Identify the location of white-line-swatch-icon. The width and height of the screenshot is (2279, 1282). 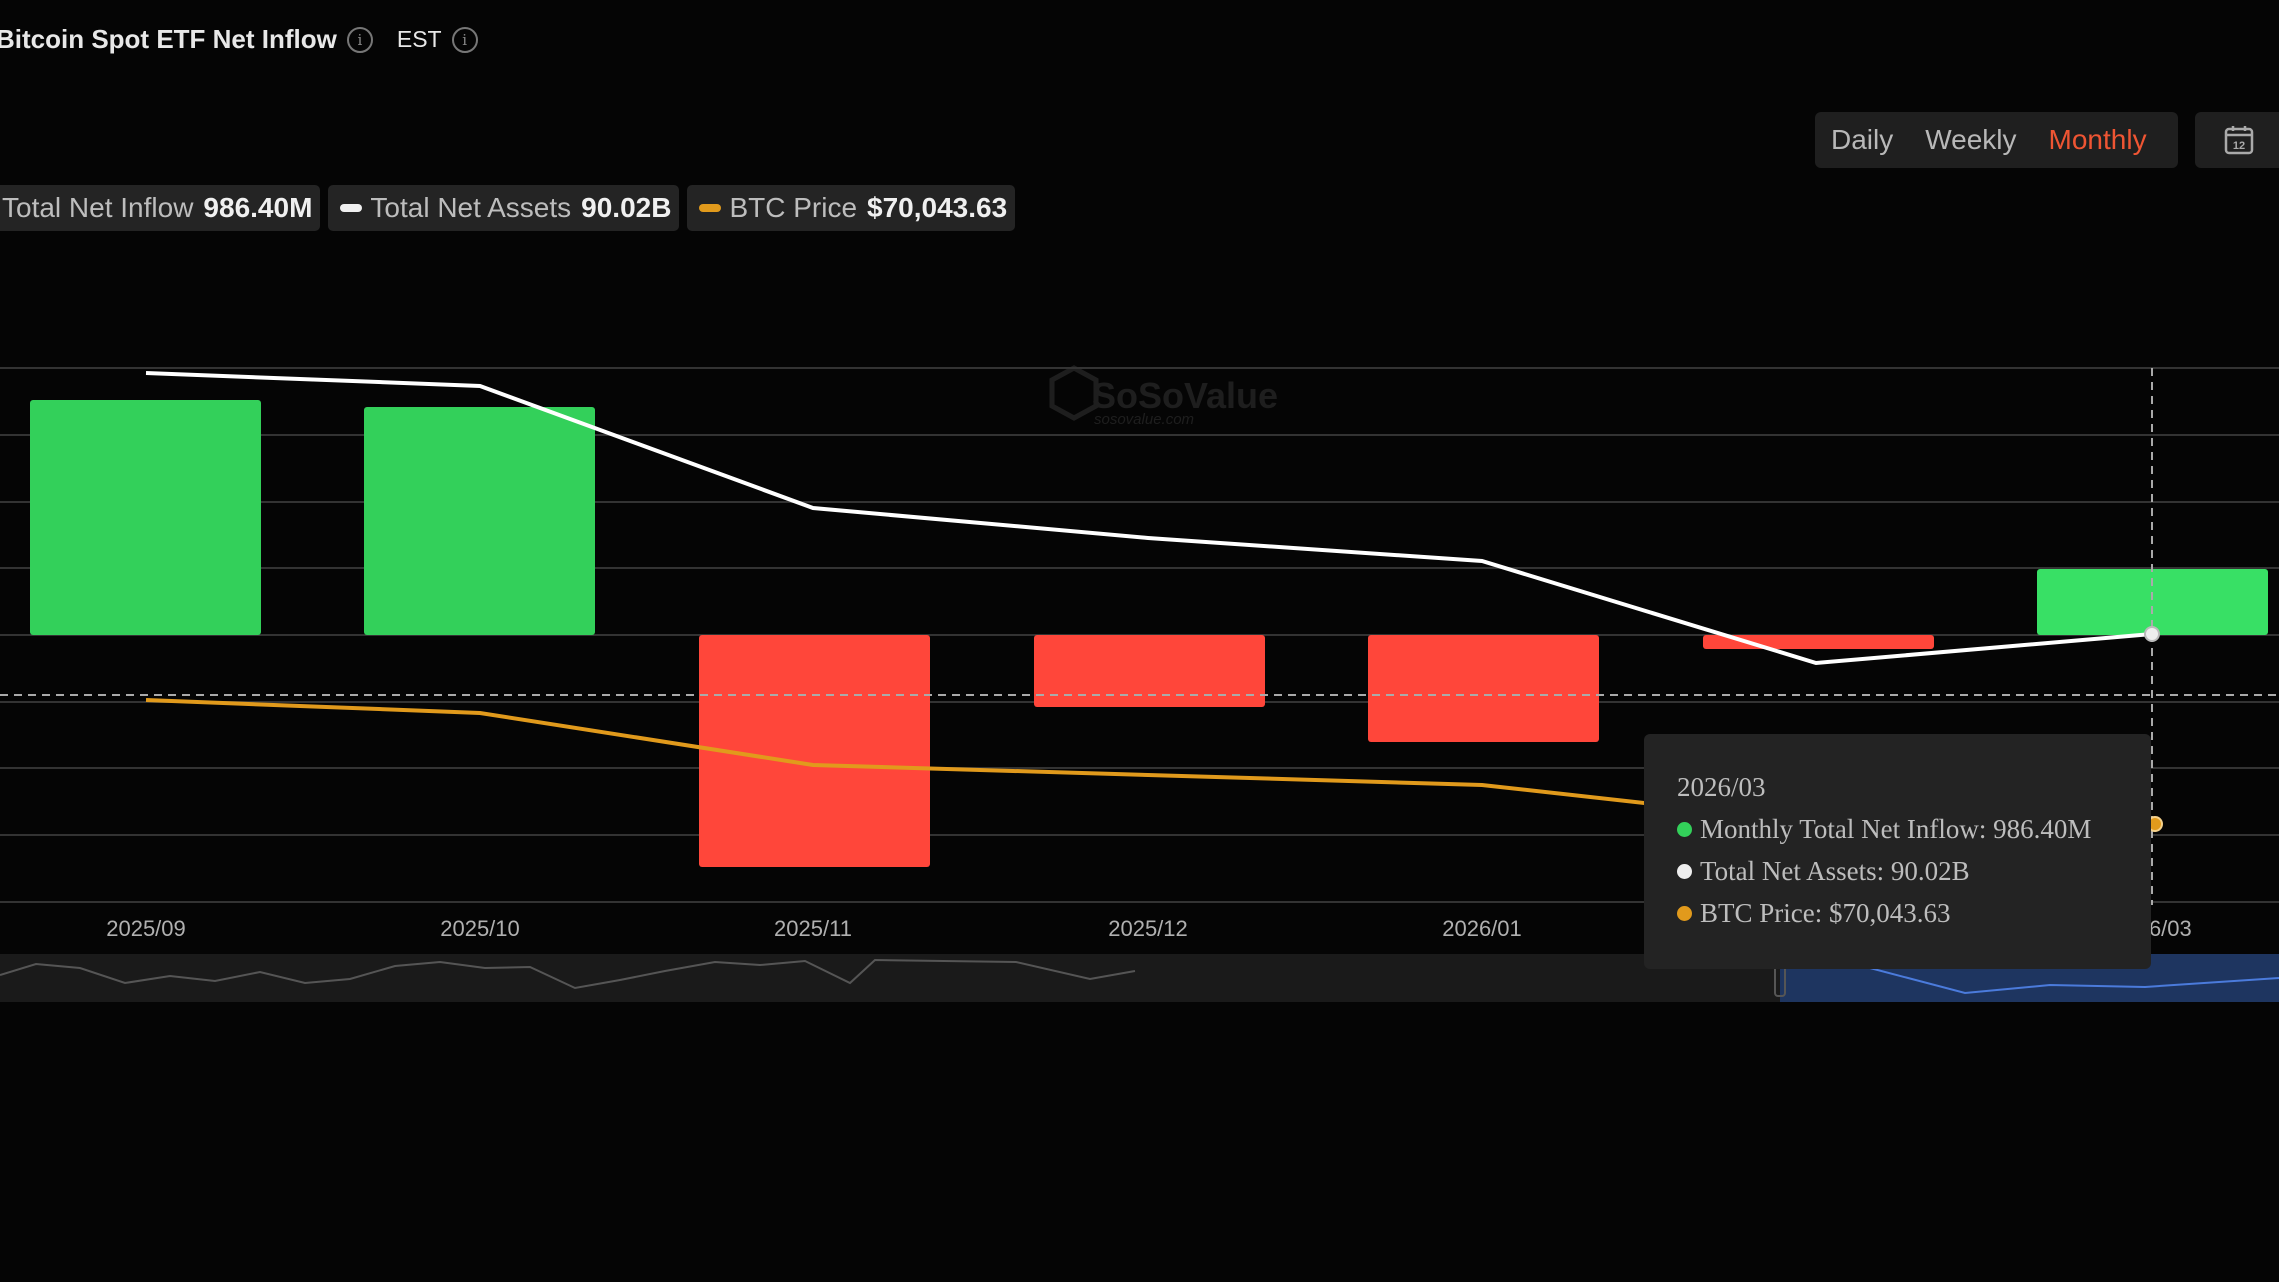
(351, 208).